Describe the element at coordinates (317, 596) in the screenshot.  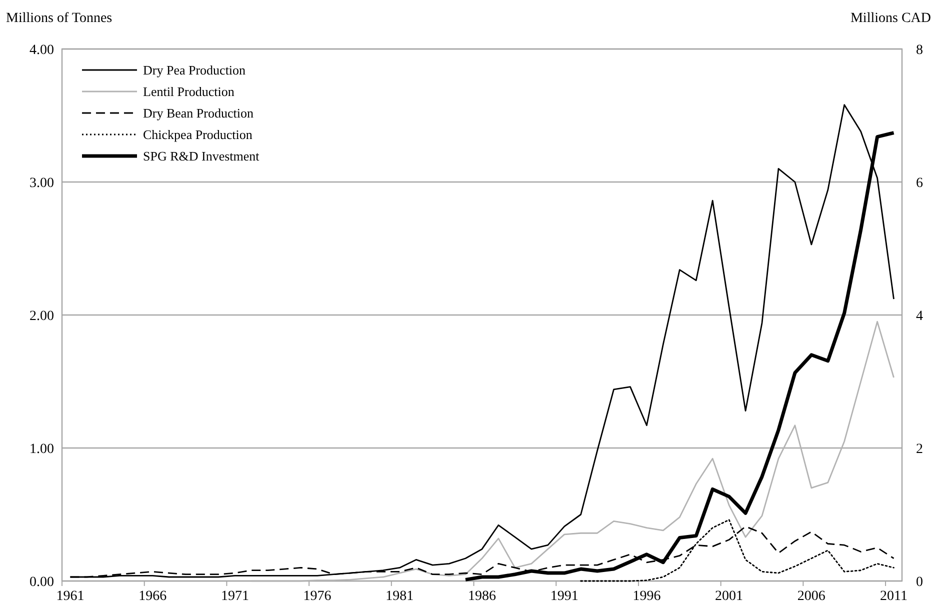
I see `x-tick-label: 1976` at that location.